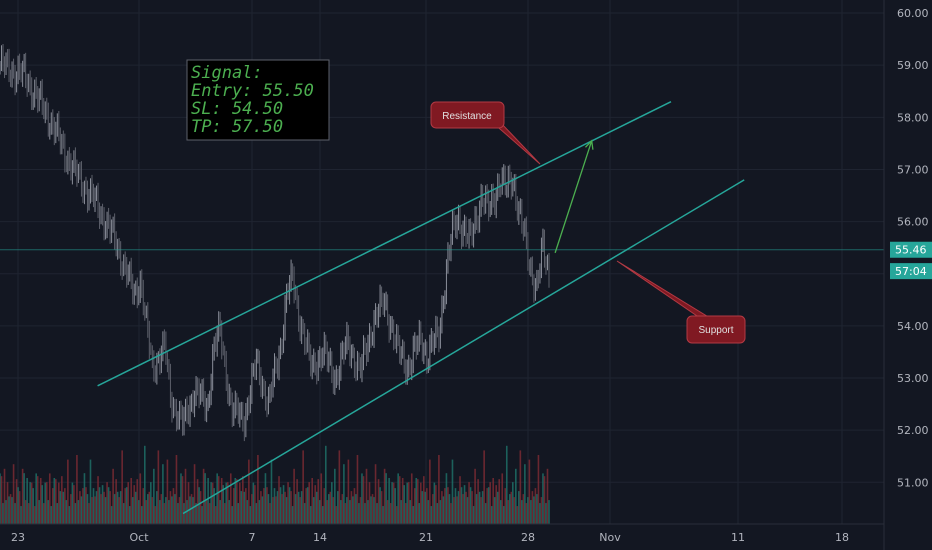 The width and height of the screenshot is (932, 550). What do you see at coordinates (913, 430) in the screenshot?
I see `price-tick-label: 52.00` at bounding box center [913, 430].